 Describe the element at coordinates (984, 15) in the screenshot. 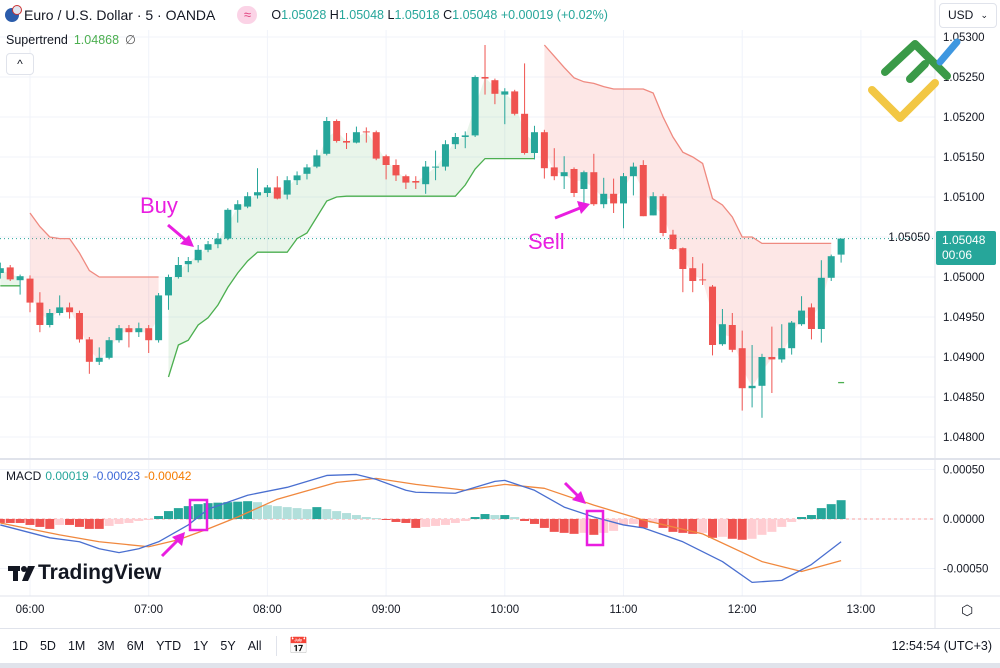

I see `chevron-down-icon: ⌄` at that location.